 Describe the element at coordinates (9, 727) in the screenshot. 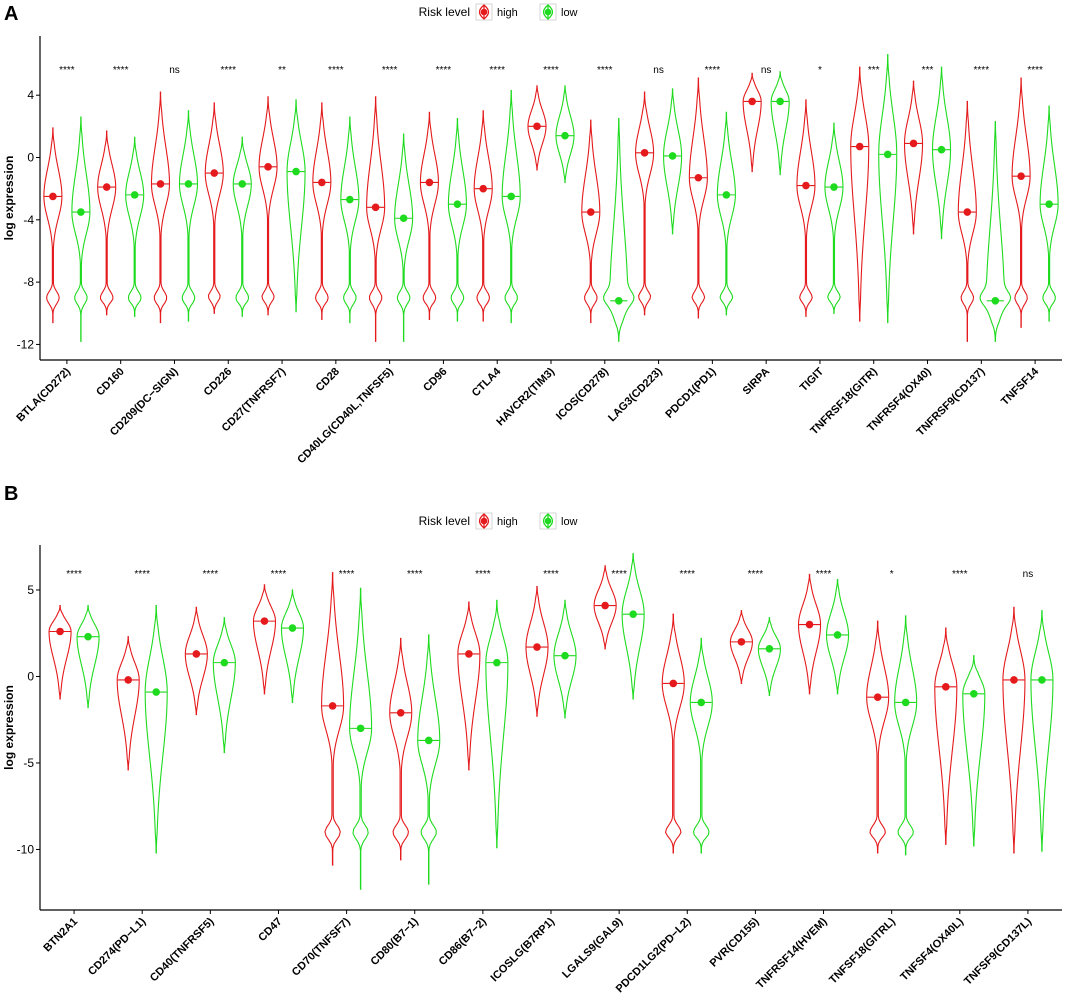

I see `y-axis-label: log expression` at that location.